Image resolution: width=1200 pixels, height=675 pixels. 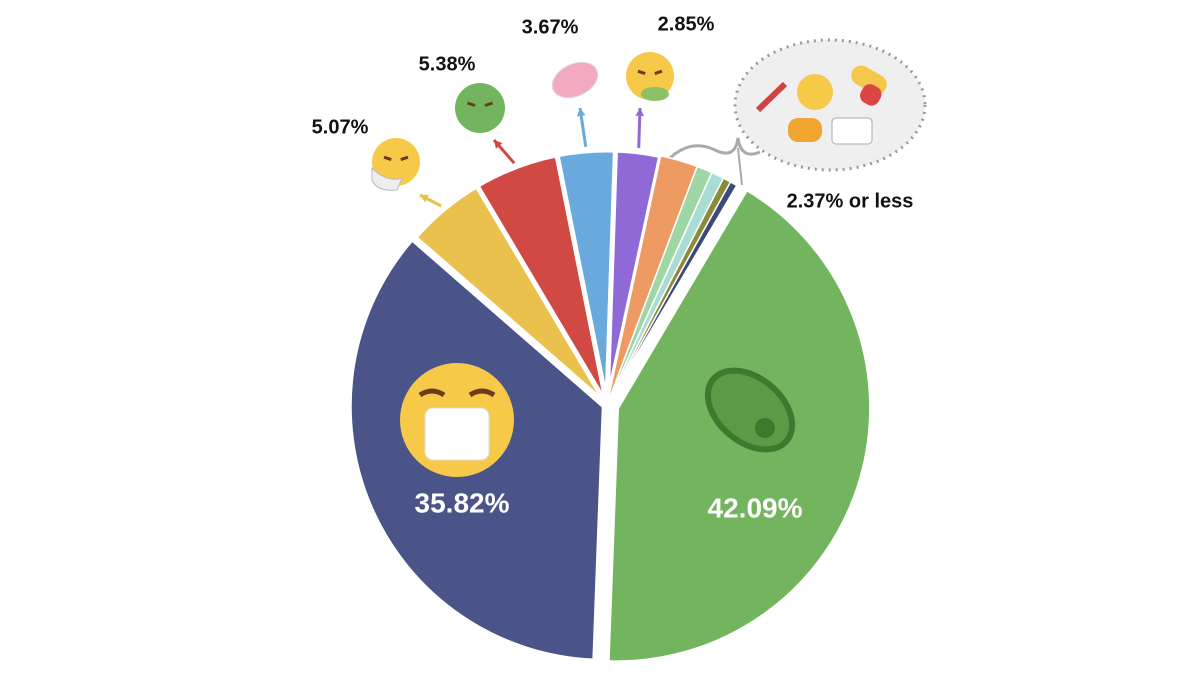 I want to click on pie-slice, so click(x=672, y=293).